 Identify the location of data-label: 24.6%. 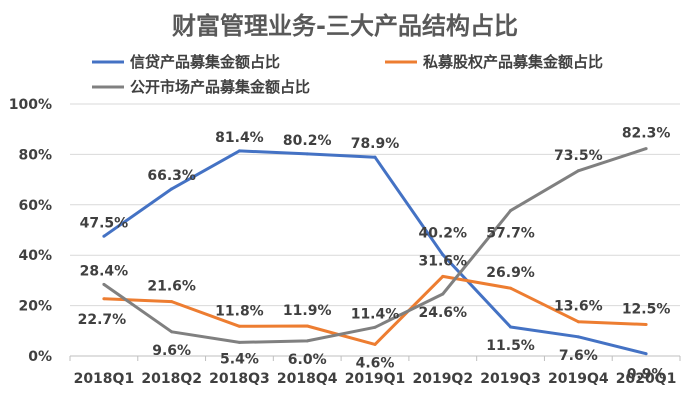
(442, 313).